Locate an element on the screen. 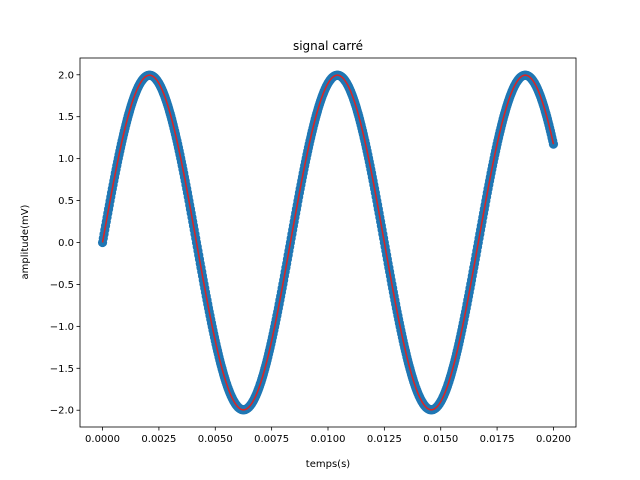  y-axis-label: amplitude(mV) is located at coordinates (25, 241).